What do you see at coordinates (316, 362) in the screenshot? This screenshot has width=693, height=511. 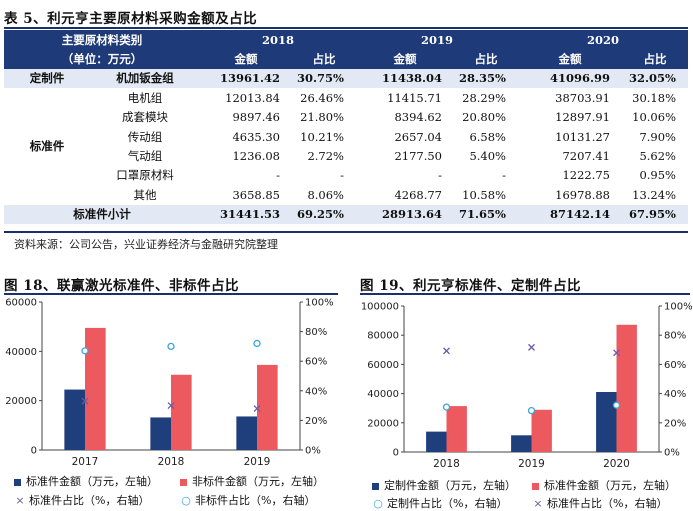 I see `y-tick-label-right: 60%` at bounding box center [316, 362].